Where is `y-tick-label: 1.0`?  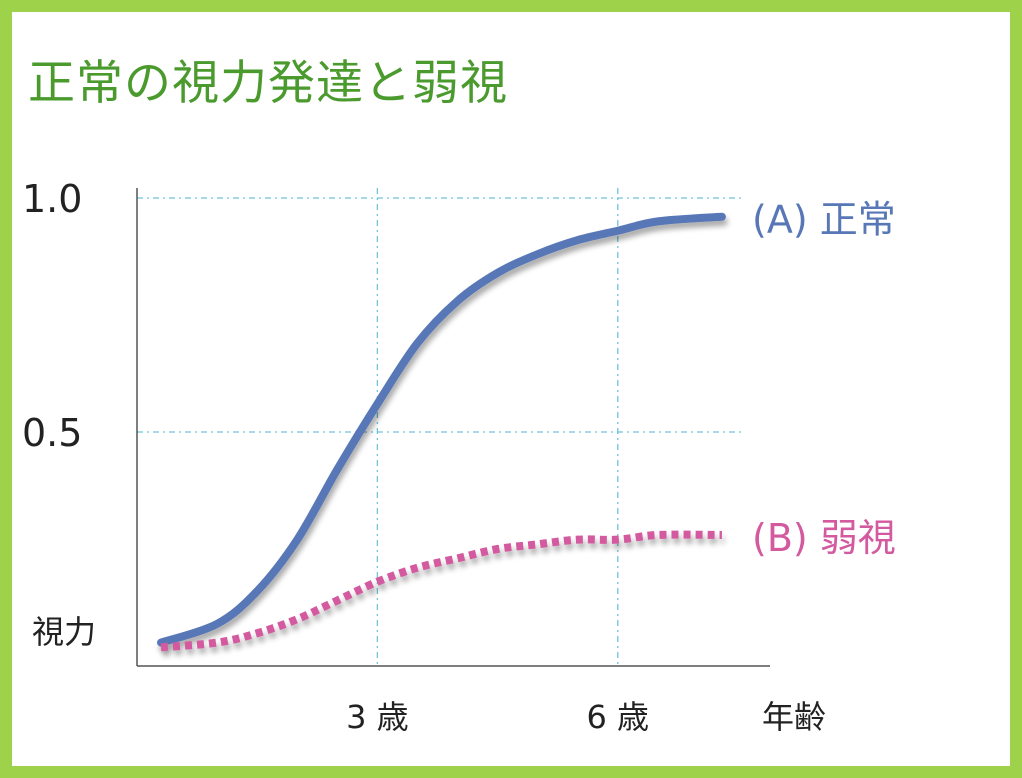
y-tick-label: 1.0 is located at coordinates (52, 199).